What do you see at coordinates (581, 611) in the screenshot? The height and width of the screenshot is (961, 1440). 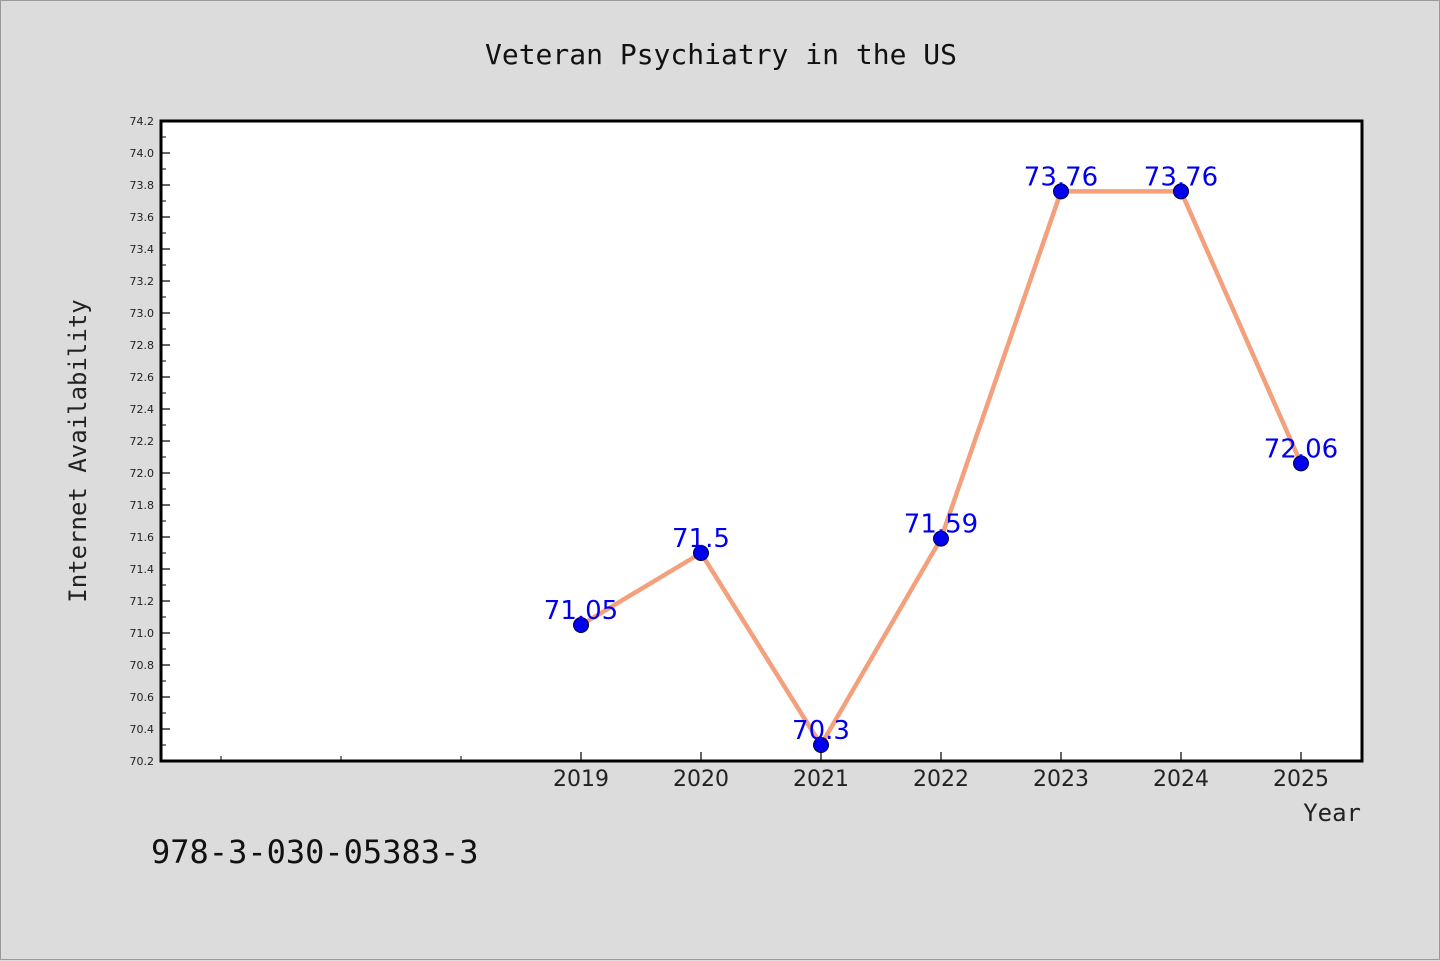 I see `data-label: 71.05` at bounding box center [581, 611].